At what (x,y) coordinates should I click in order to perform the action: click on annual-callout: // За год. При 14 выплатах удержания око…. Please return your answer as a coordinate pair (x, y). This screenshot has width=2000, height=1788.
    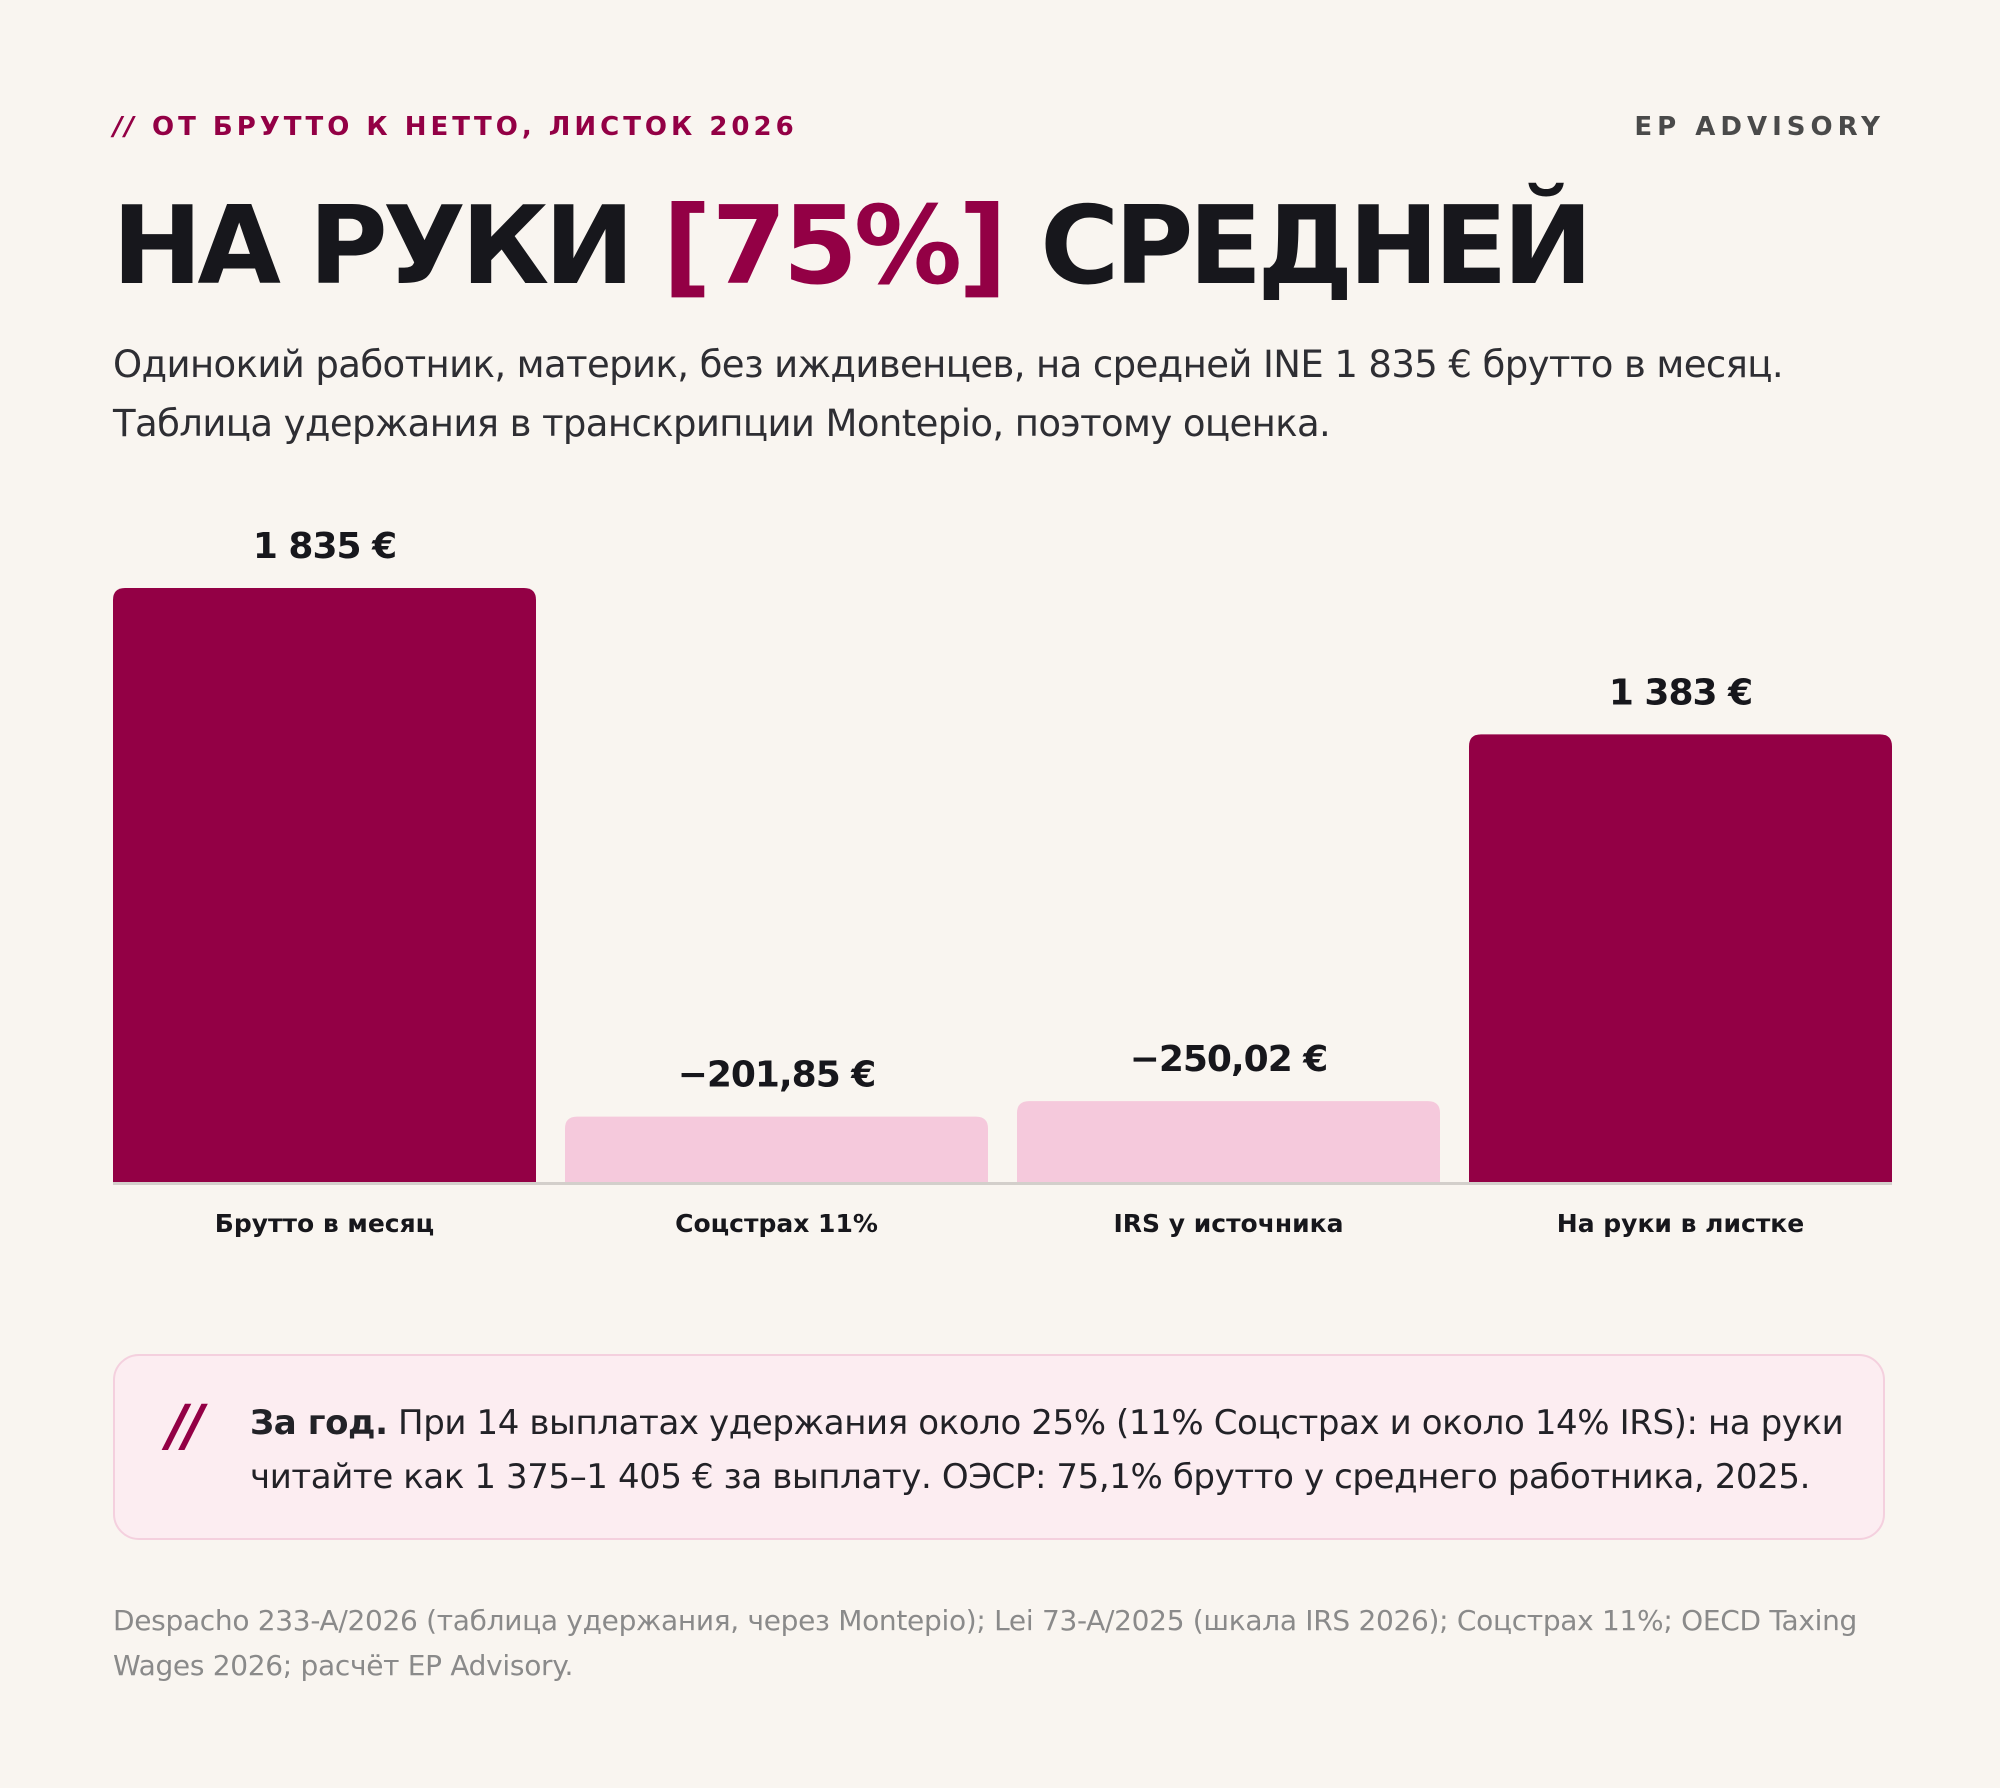
    Looking at the image, I should click on (999, 1447).